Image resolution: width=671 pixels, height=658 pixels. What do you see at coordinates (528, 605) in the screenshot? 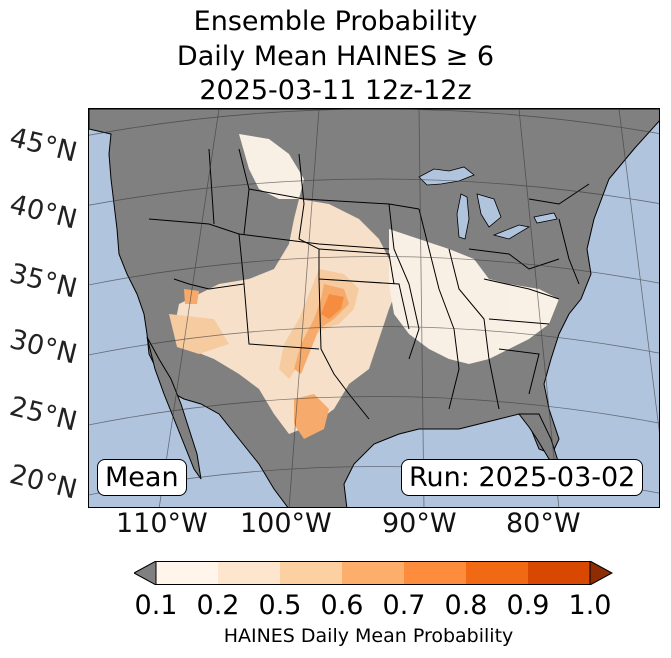
I see `colorbar-tick-label: 0.9` at bounding box center [528, 605].